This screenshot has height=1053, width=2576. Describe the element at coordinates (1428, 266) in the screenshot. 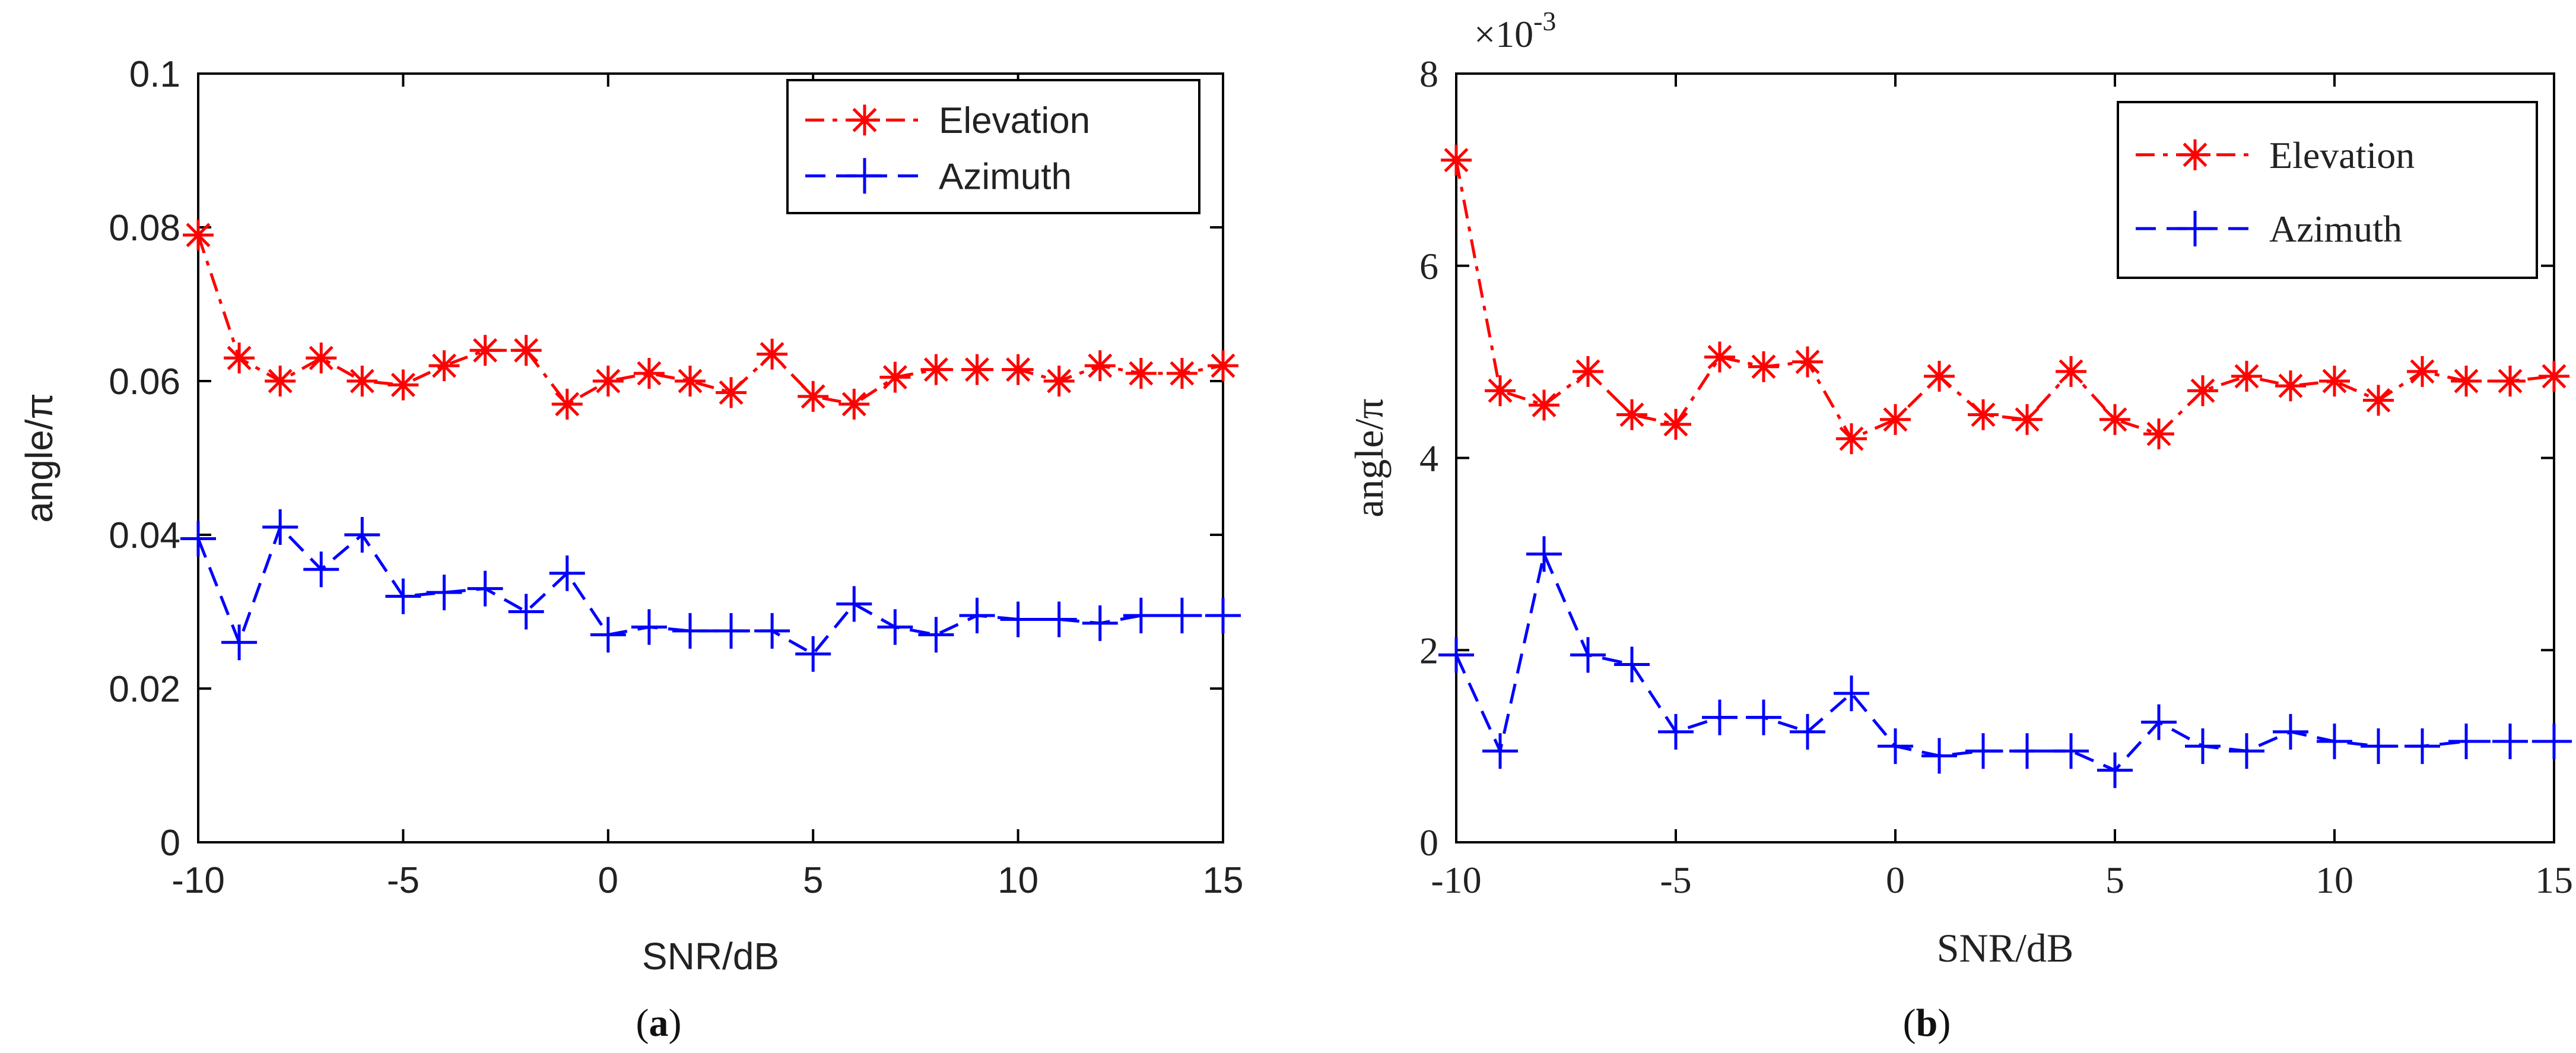

I see `y-tick-label: 6` at that location.